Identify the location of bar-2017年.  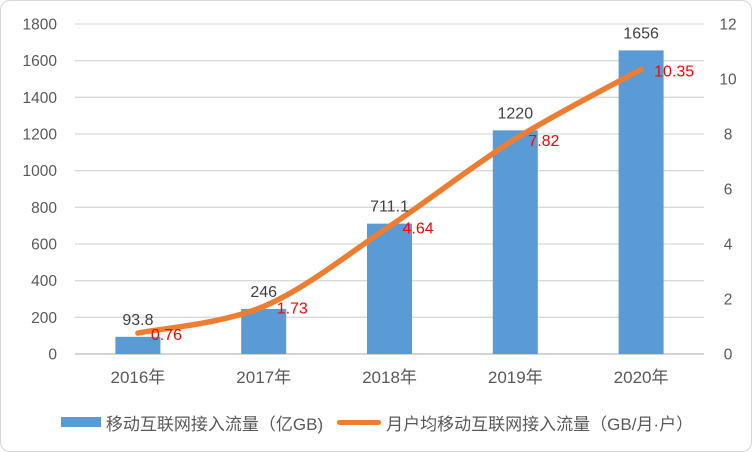
(264, 331).